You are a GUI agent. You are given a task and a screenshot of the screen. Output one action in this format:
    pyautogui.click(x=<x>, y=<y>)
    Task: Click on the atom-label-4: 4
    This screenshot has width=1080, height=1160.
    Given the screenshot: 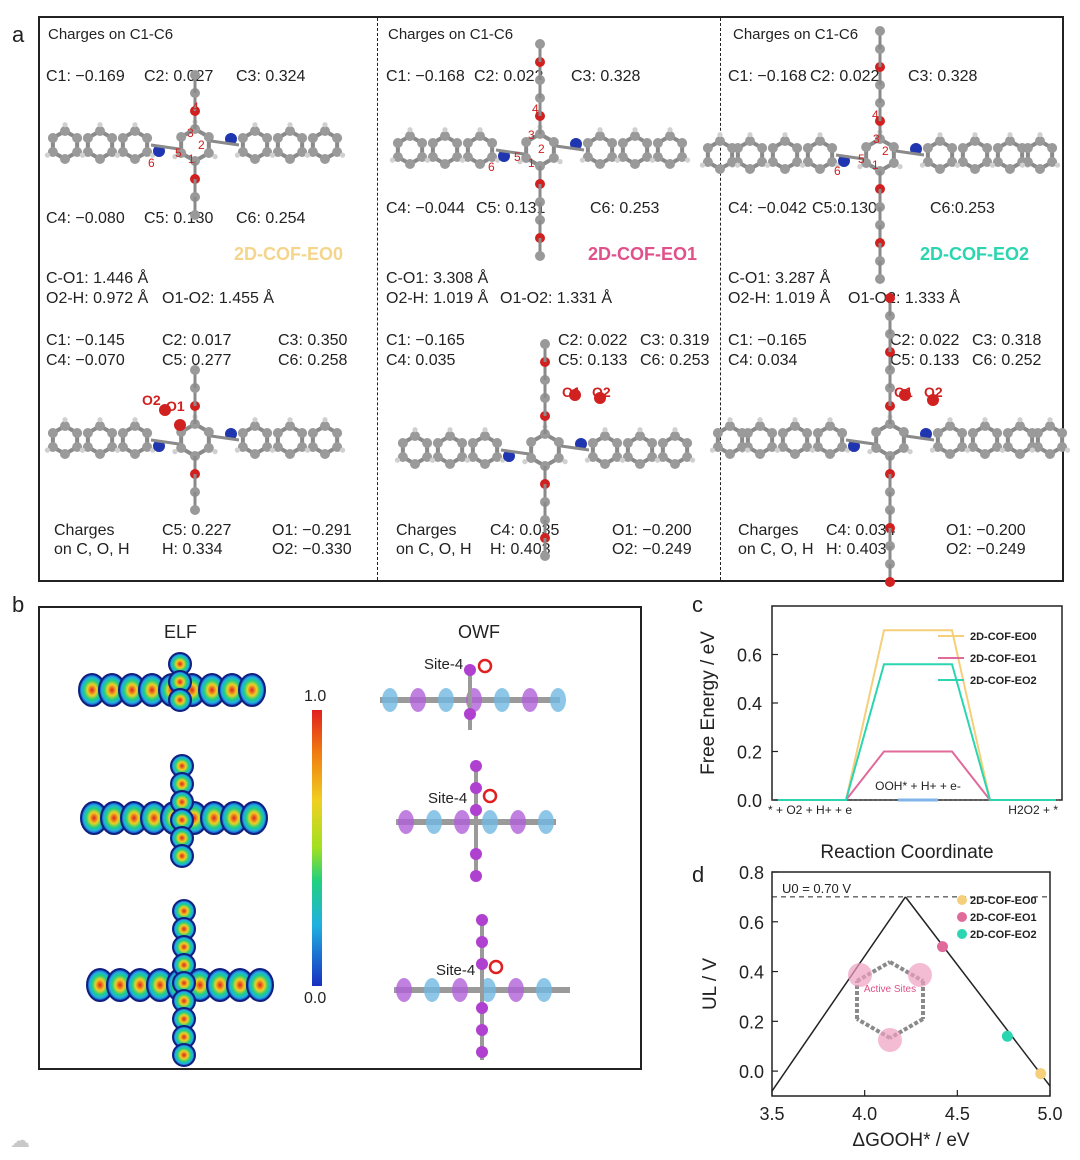 What is the action you would take?
    pyautogui.click(x=535, y=109)
    